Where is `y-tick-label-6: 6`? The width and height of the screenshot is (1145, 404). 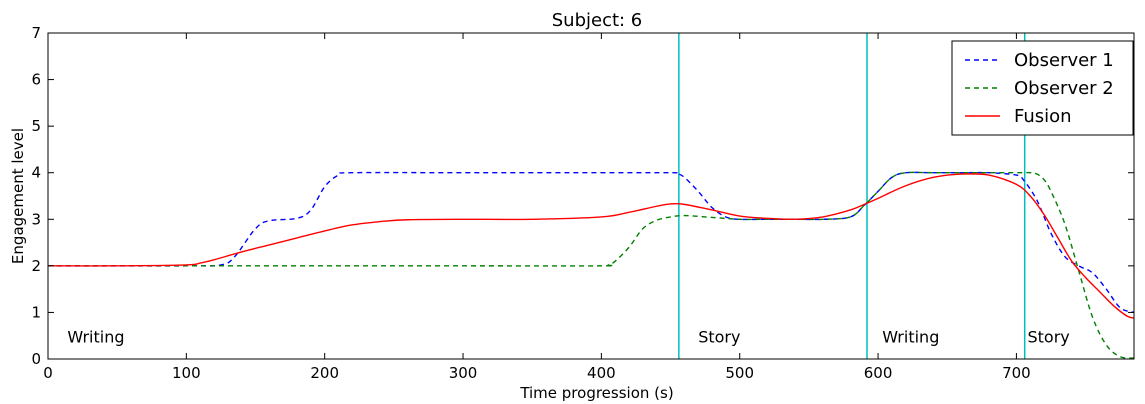 y-tick-label-6: 6 is located at coordinates (36, 80).